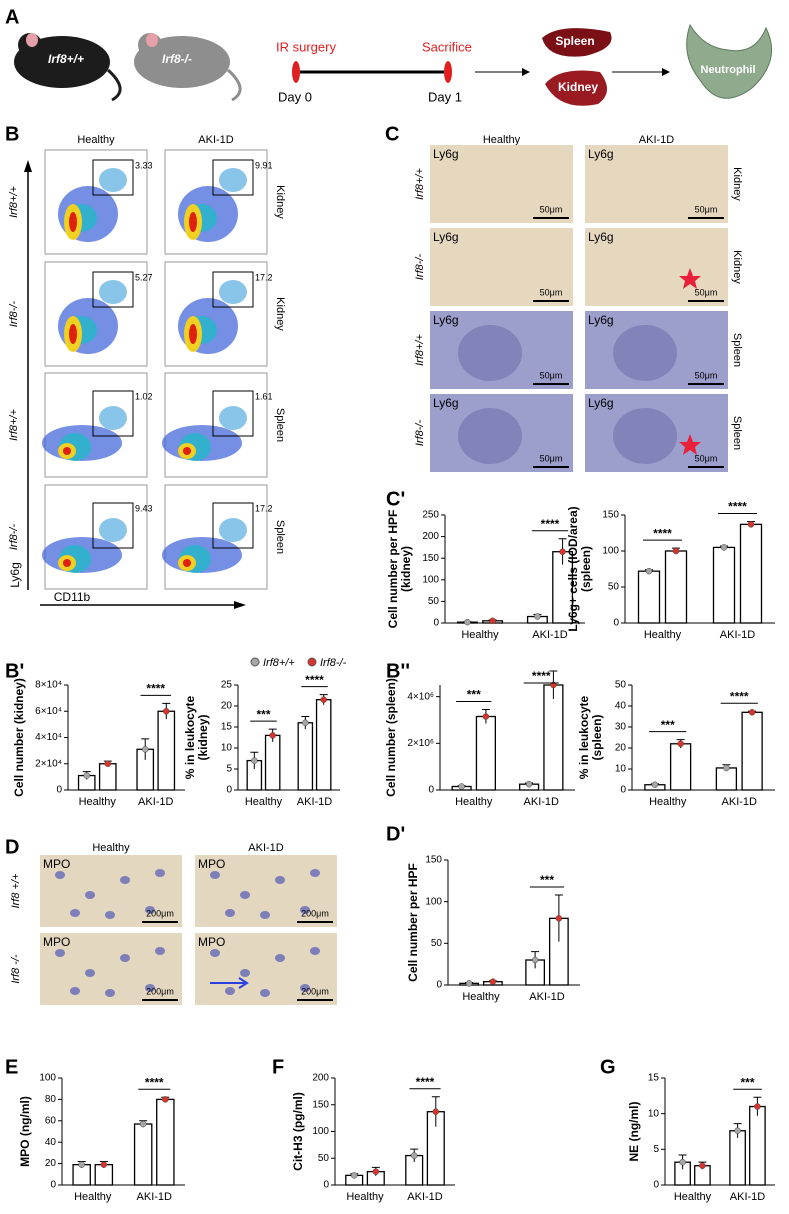 This screenshot has height=1214, width=789. I want to click on y-tick-label: 40, so click(51, 1142).